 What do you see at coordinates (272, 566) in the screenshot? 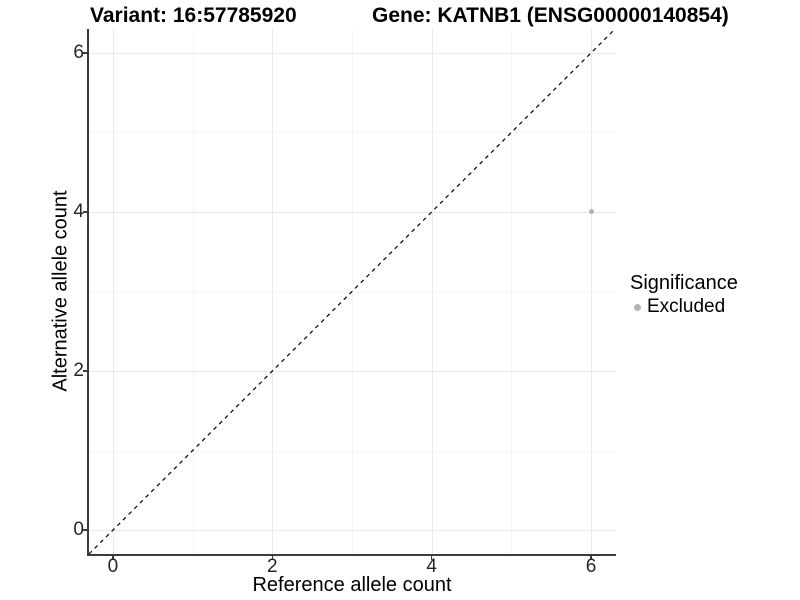
I see `x-tick-label: 2` at bounding box center [272, 566].